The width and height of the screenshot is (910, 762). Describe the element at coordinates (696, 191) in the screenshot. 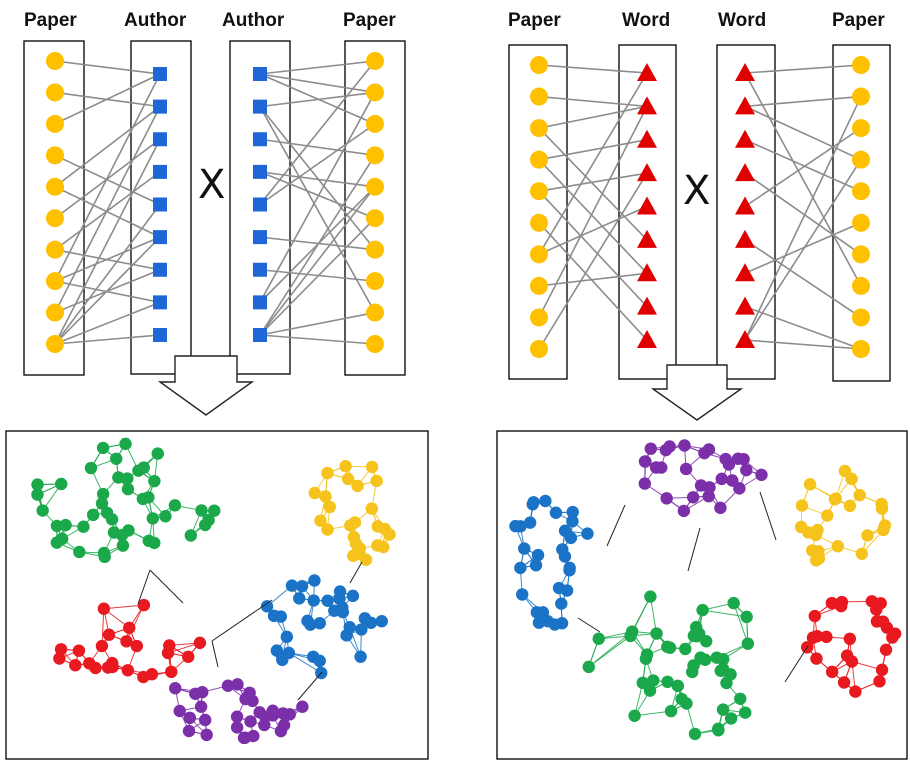

I see `projection-times-symbol-right: X` at that location.